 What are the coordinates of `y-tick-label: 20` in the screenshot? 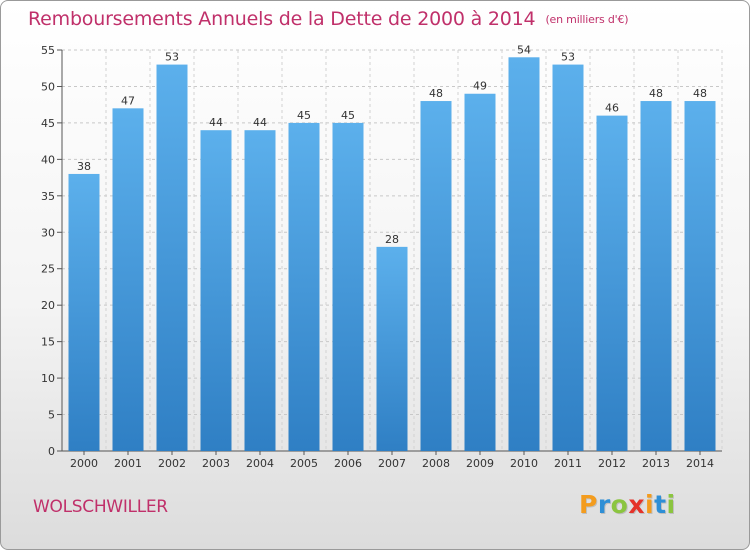 It's located at (48, 305).